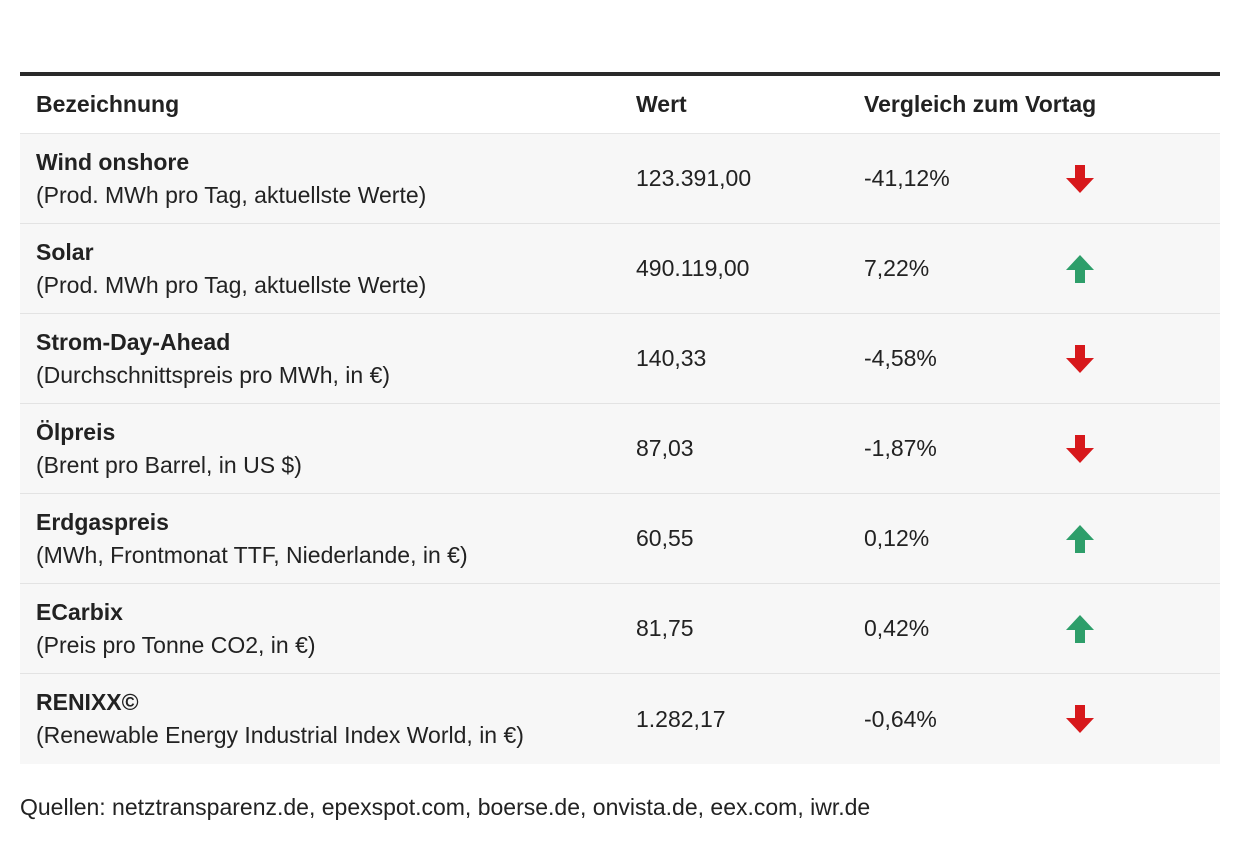 Image resolution: width=1240 pixels, height=848 pixels. What do you see at coordinates (897, 538) in the screenshot?
I see `cell-vergleich: 0,12%` at bounding box center [897, 538].